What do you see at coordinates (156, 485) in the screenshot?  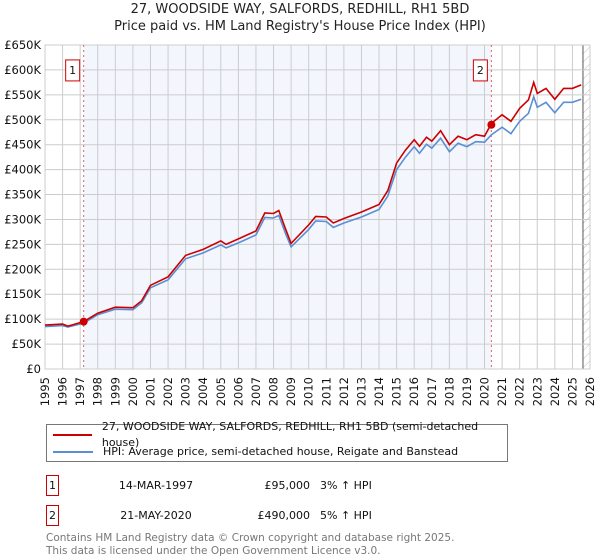 I see `sale-date: 14-MAR-1997` at bounding box center [156, 485].